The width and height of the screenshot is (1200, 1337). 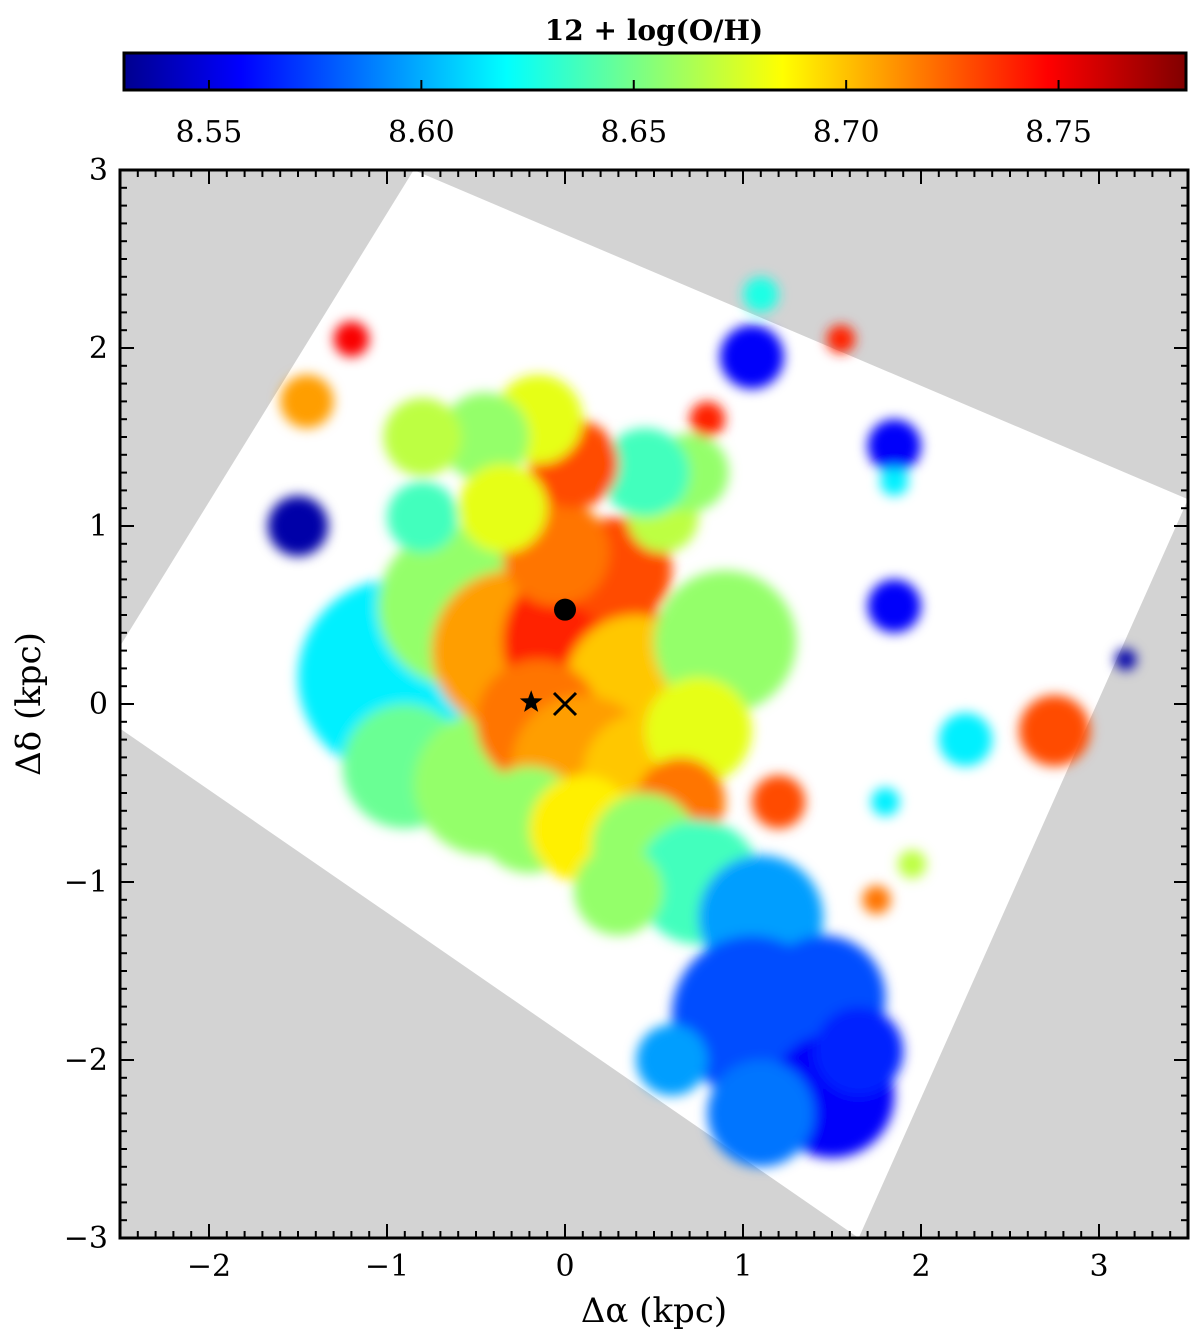 What do you see at coordinates (633, 132) in the screenshot?
I see `colorbar-tick-label: 8.65` at bounding box center [633, 132].